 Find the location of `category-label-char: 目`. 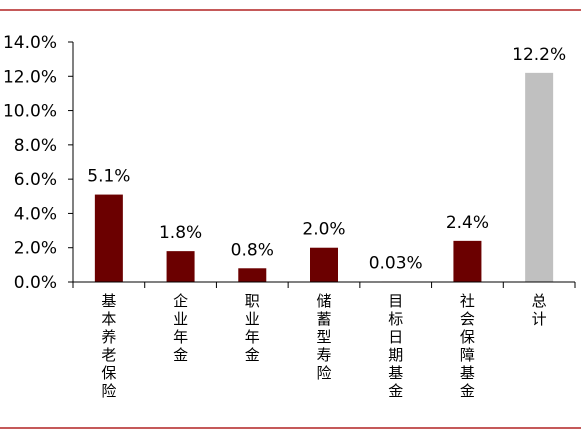

category-label-char: 目 is located at coordinates (395, 301).